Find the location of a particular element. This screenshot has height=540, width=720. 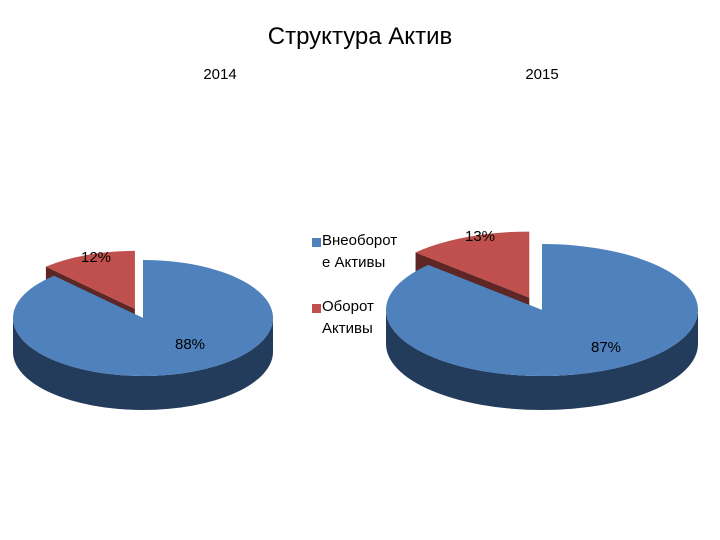

legend-label-line2: Активы is located at coordinates (347, 328).